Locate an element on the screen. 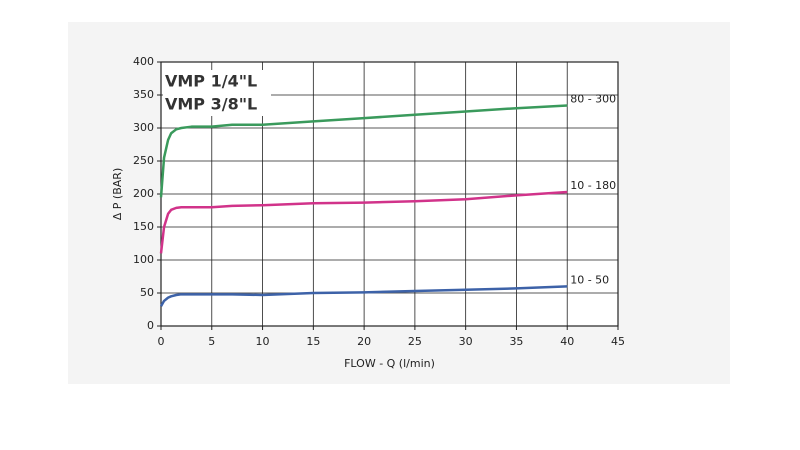 The width and height of the screenshot is (800, 450). x-tick-label: 0 is located at coordinates (161, 341).